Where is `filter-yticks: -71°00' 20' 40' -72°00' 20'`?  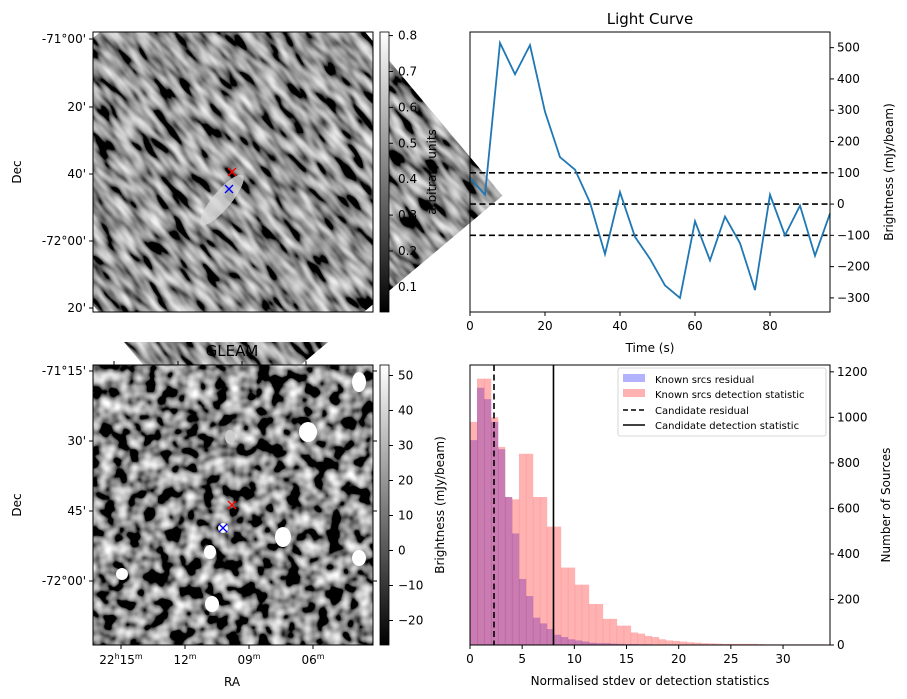 filter-yticks: -71°00' 20' 40' -72°00' 20' is located at coordinates (67, 173).